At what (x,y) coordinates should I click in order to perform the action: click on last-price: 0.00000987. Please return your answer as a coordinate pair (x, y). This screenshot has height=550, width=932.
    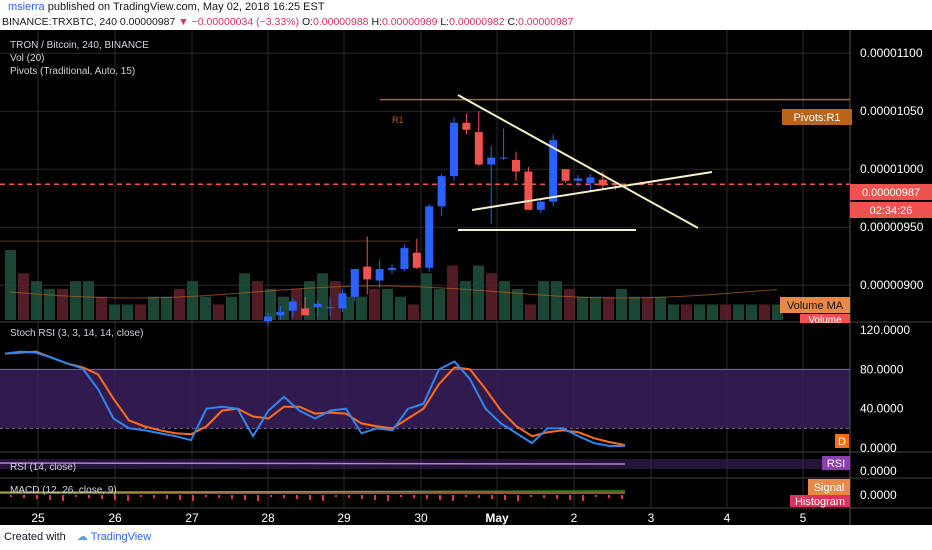
    Looking at the image, I should click on (147, 22).